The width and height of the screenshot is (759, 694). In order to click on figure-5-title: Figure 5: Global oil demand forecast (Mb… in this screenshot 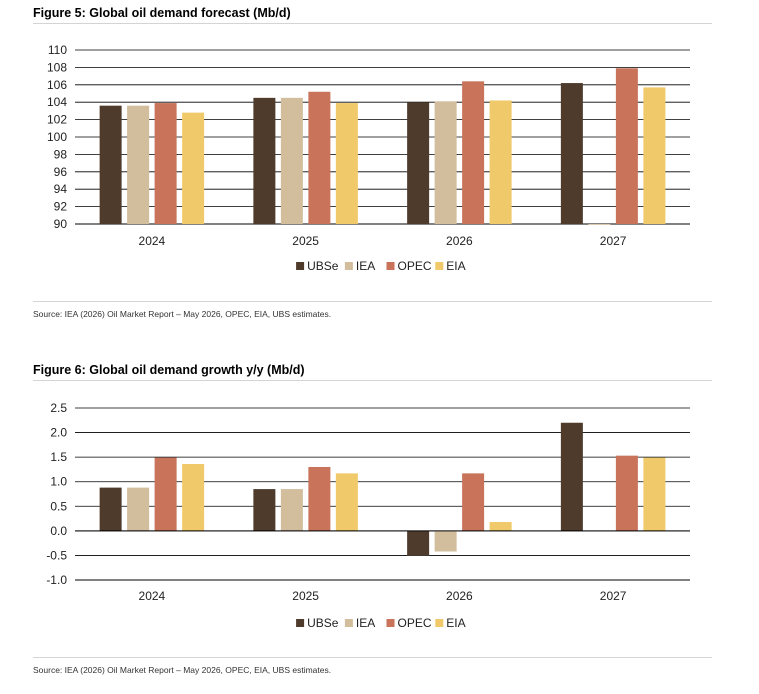, I will do `click(162, 13)`.